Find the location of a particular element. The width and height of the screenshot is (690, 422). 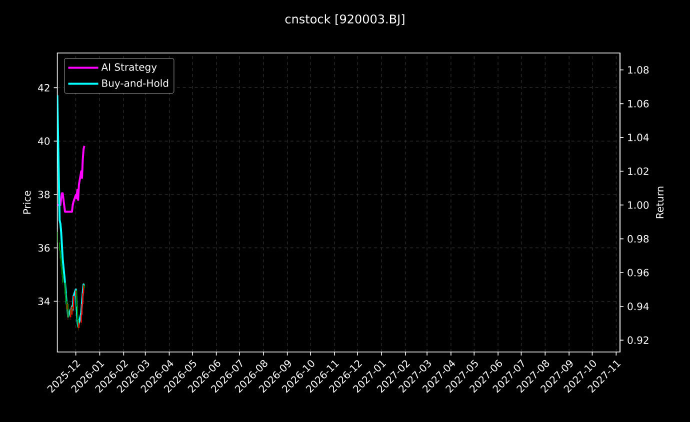

y-tick-label: 40 is located at coordinates (44, 141).